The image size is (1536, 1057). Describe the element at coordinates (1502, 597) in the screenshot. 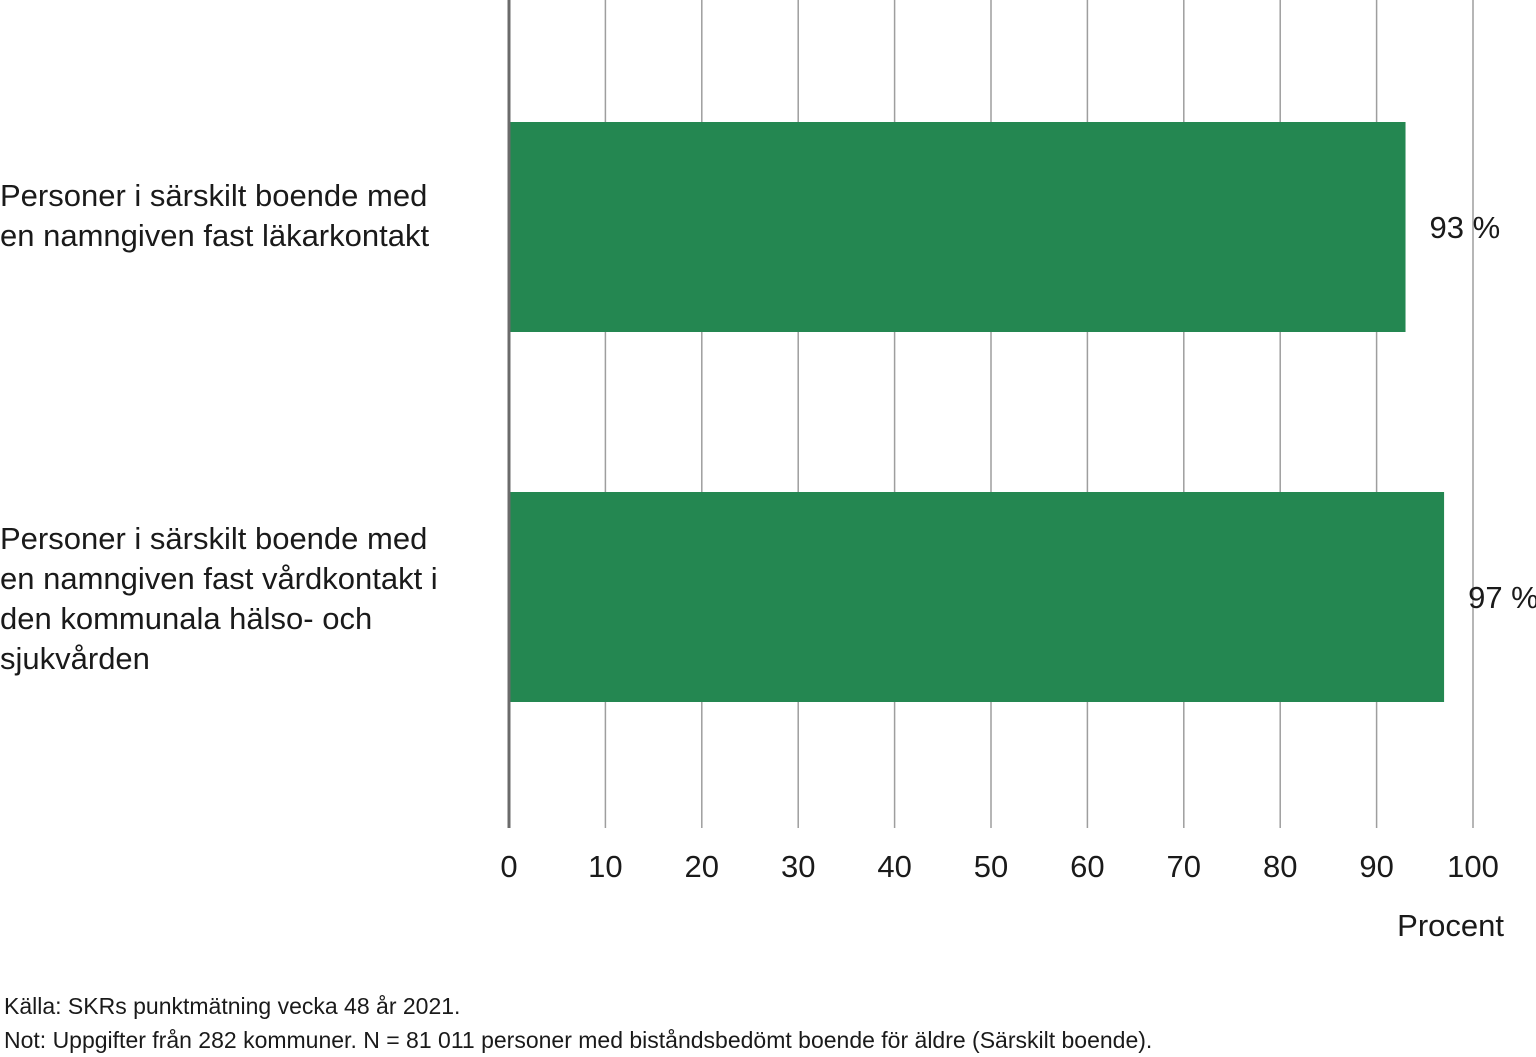

I see `value-label-2: 97 %` at that location.